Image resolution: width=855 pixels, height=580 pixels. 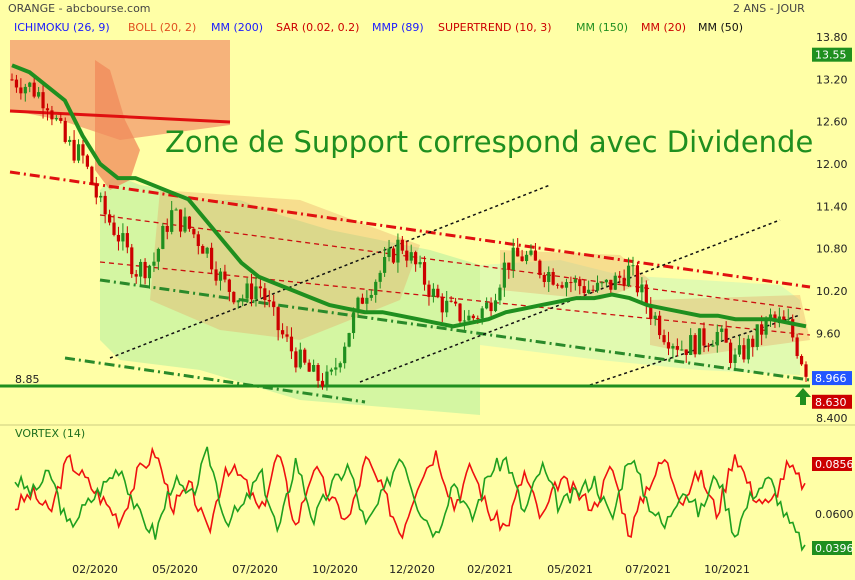 I want to click on price-badge-label: 8.630, so click(x=831, y=402).